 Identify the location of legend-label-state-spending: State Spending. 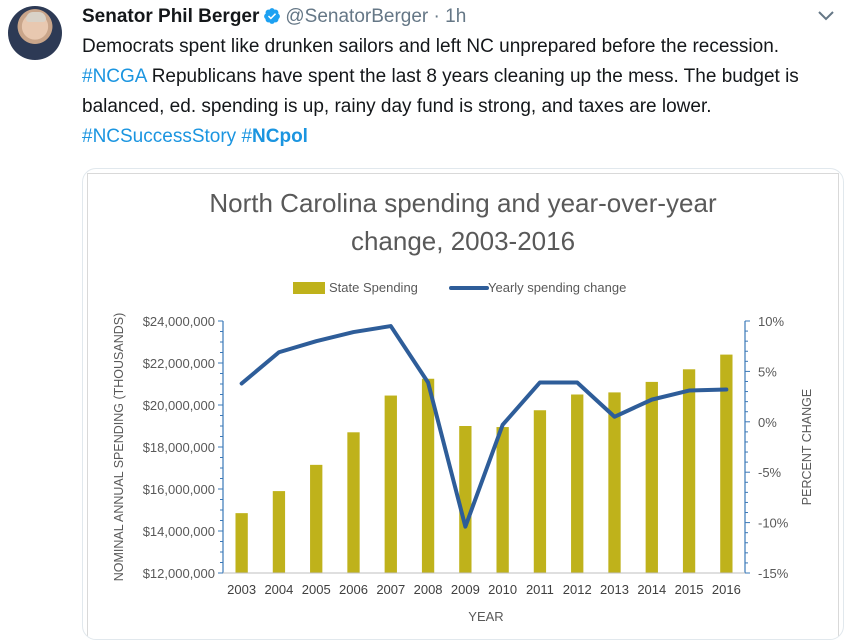
(373, 287).